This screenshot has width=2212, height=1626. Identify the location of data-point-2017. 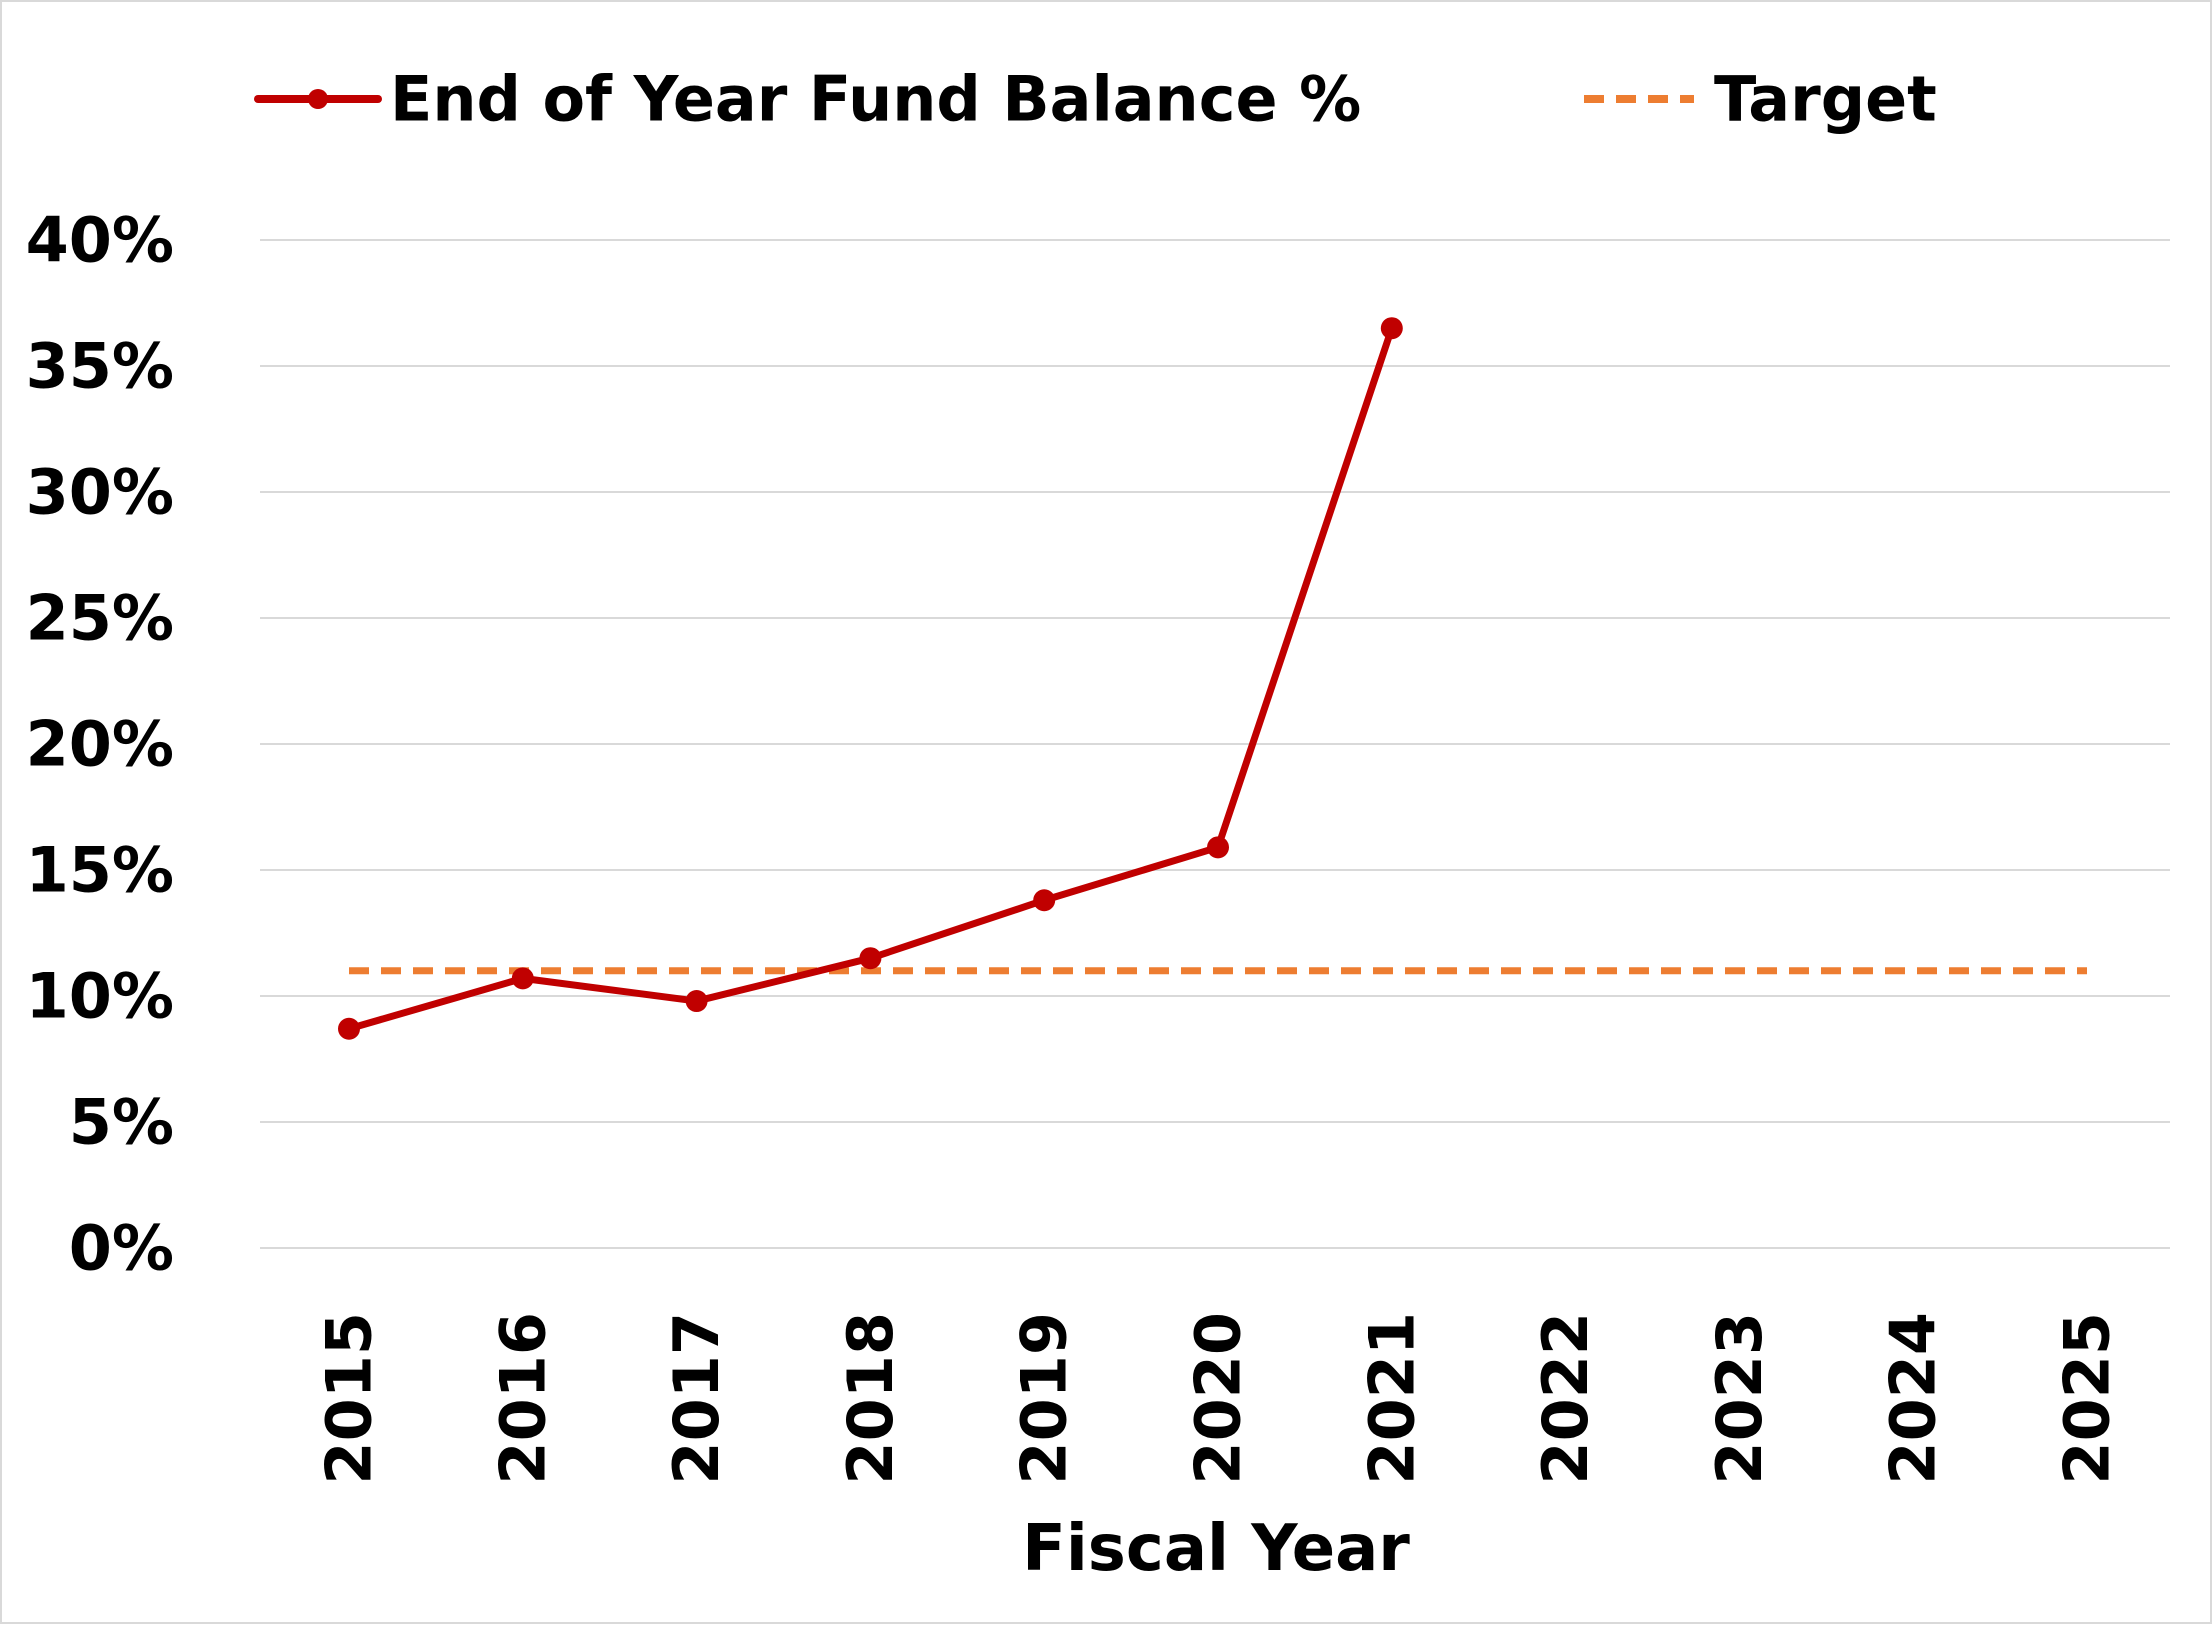
(696, 1001).